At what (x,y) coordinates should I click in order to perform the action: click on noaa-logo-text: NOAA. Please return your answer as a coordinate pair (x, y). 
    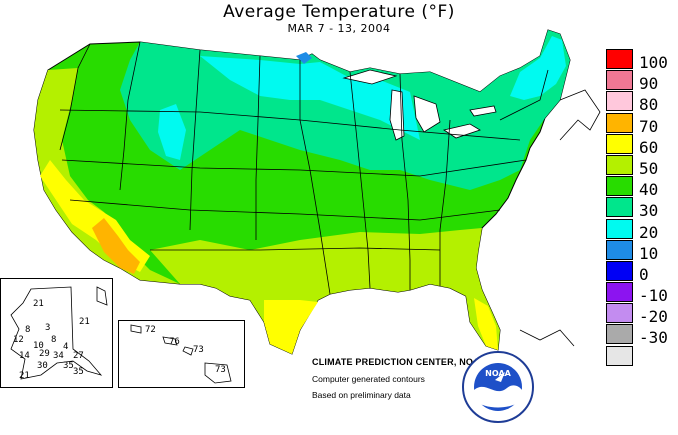
    Looking at the image, I should click on (498, 373).